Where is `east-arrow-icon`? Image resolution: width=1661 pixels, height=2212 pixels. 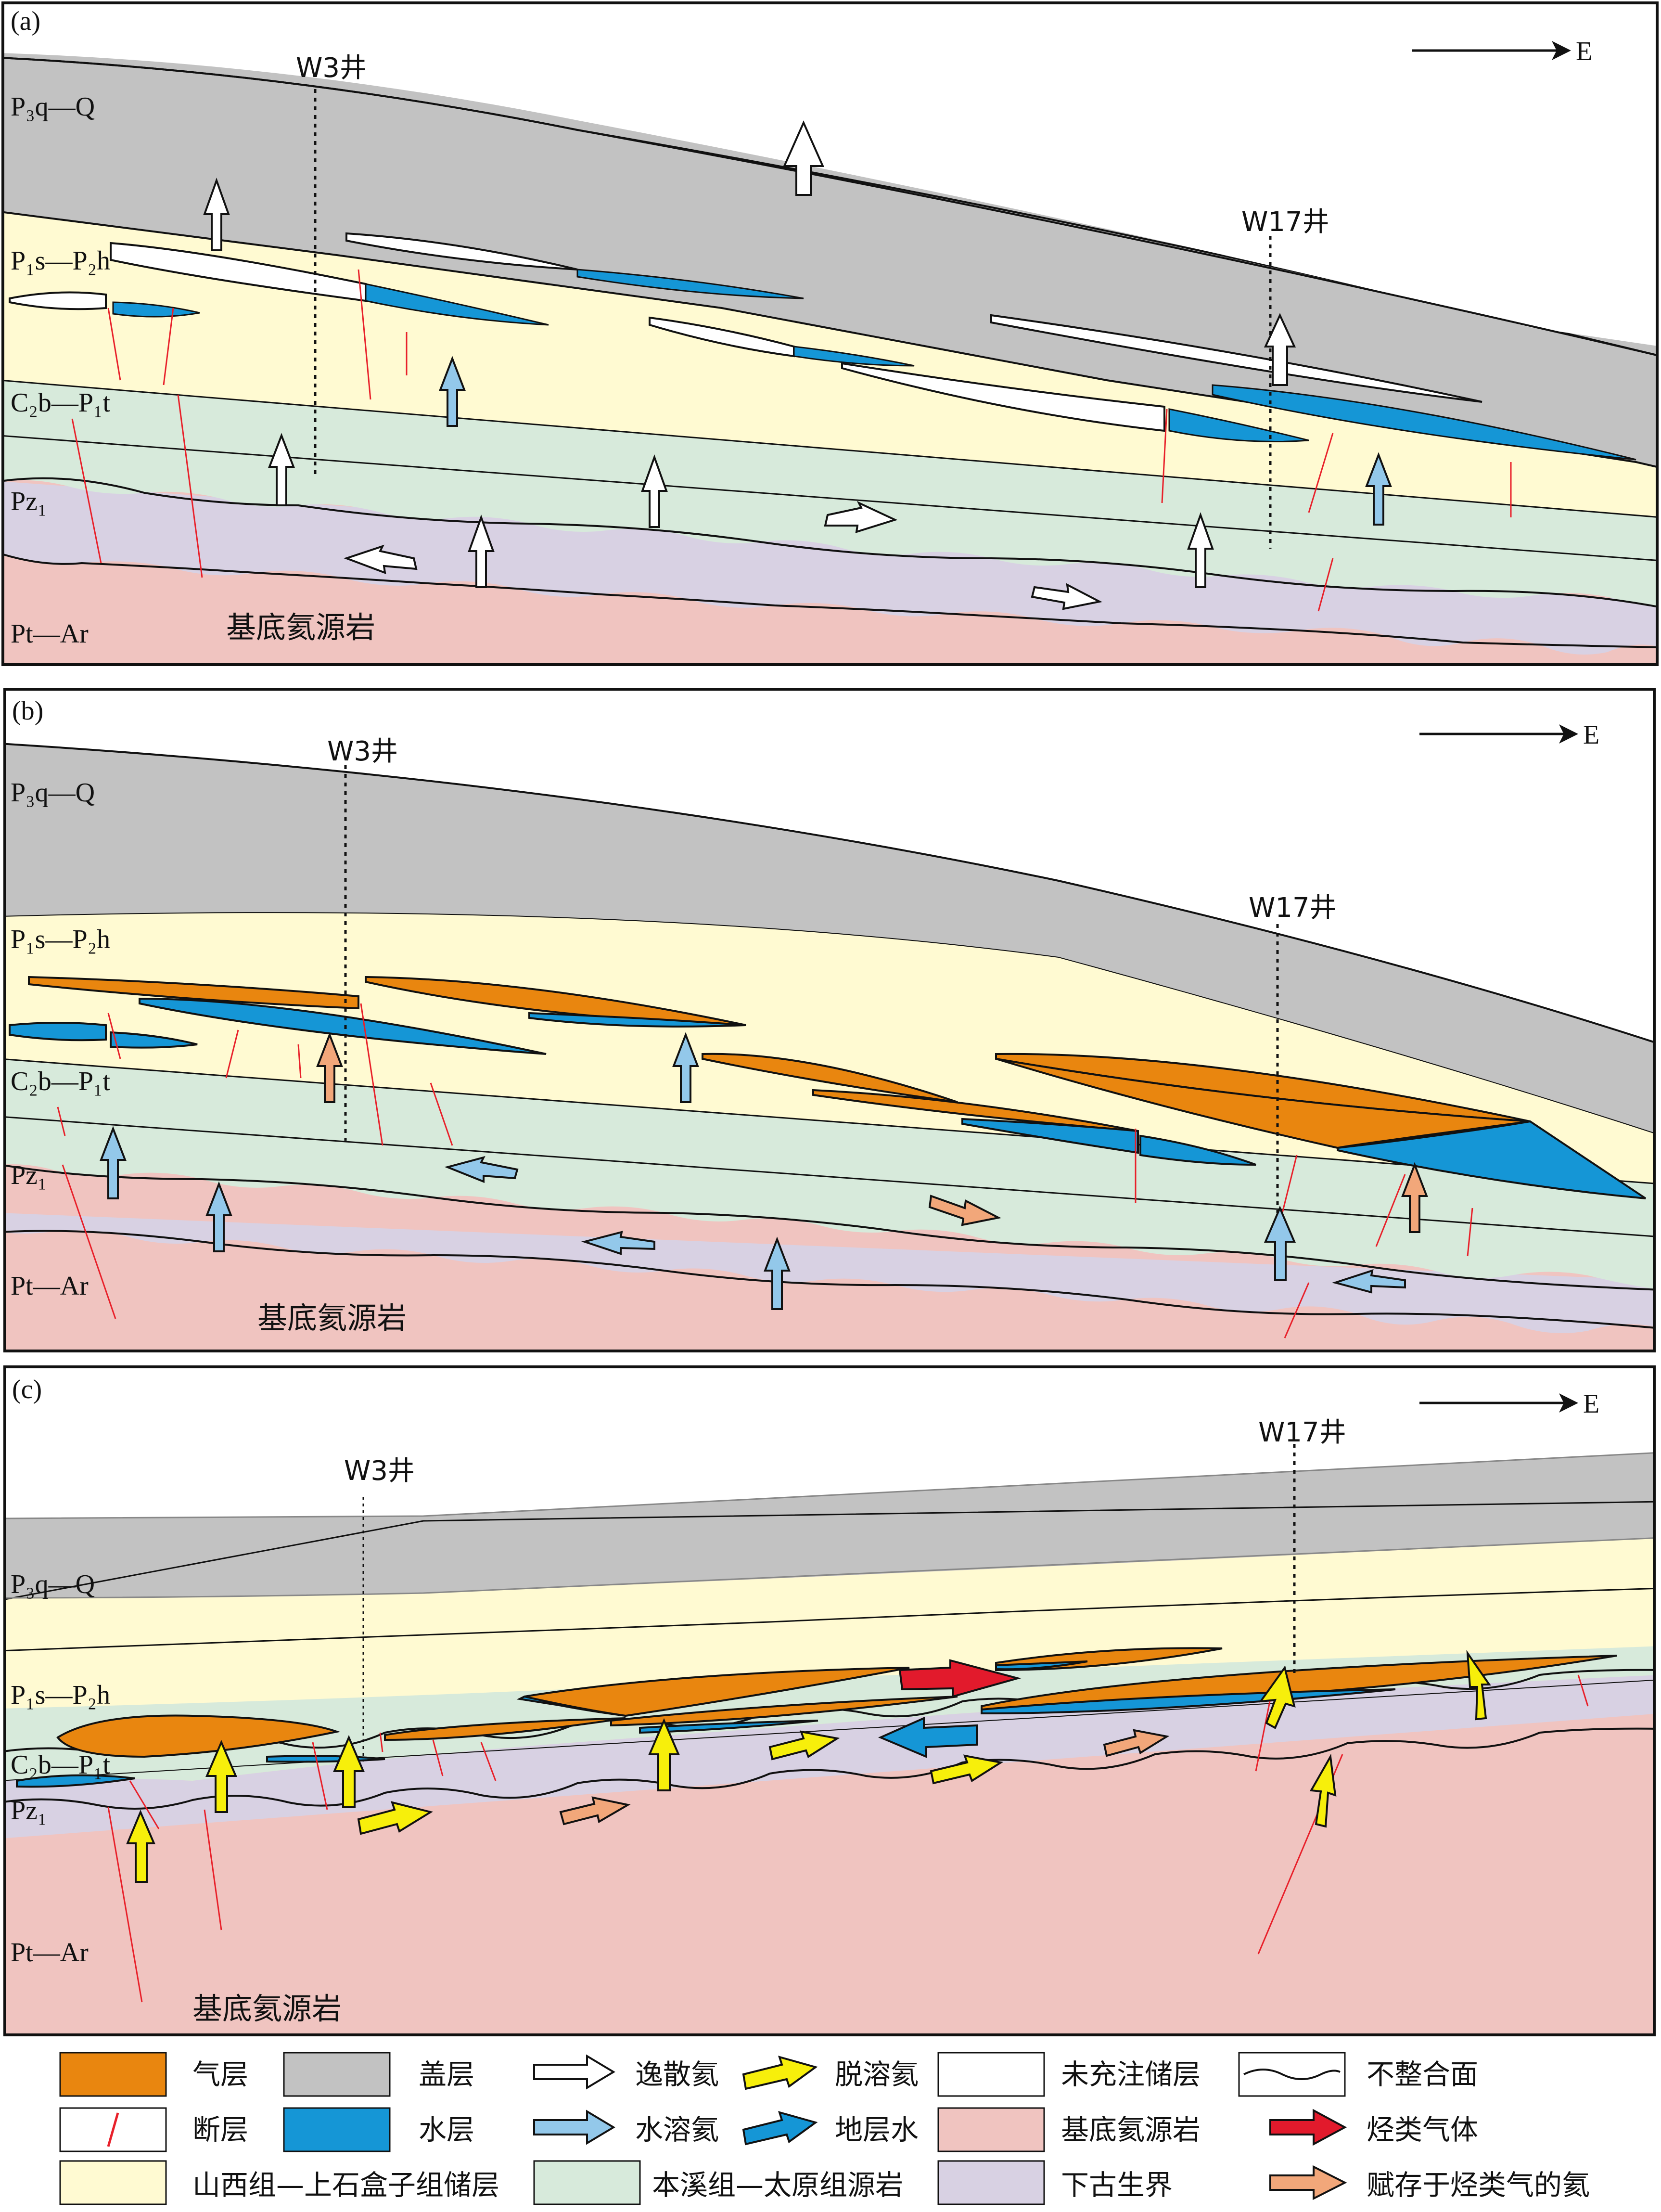 east-arrow-icon is located at coordinates (1498, 1403).